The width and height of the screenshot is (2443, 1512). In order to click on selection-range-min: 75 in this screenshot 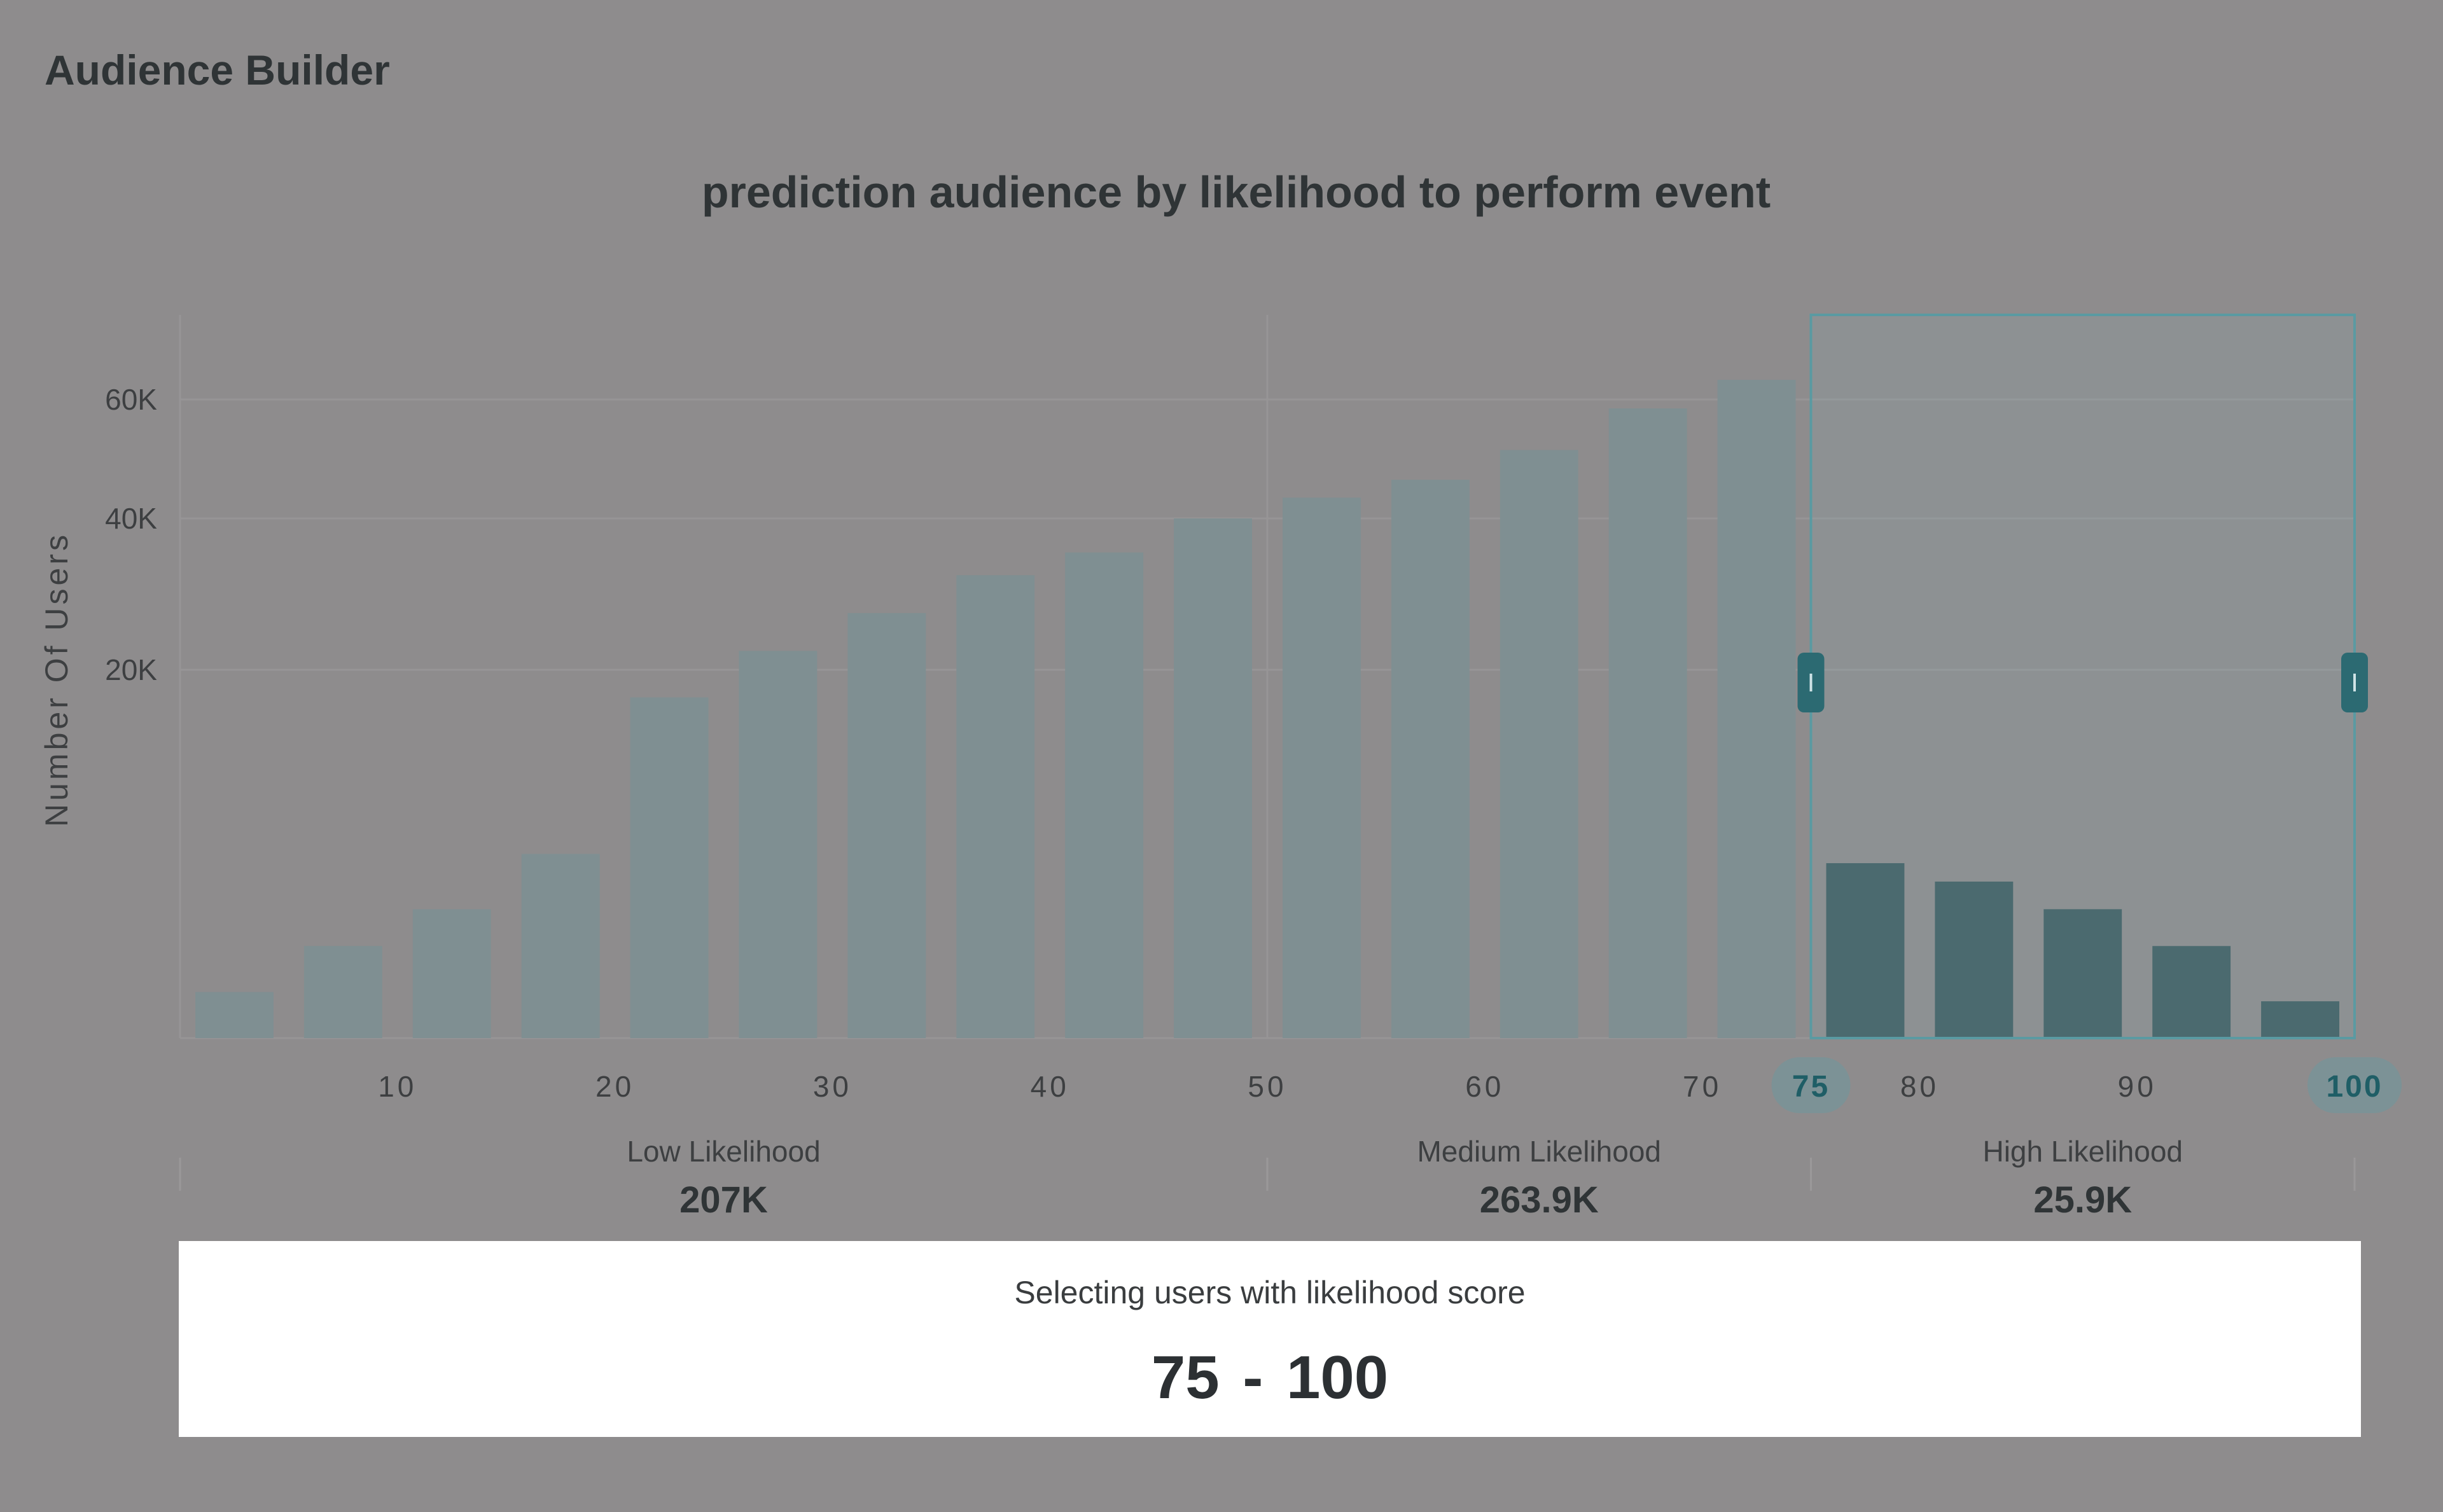, I will do `click(1185, 1377)`.